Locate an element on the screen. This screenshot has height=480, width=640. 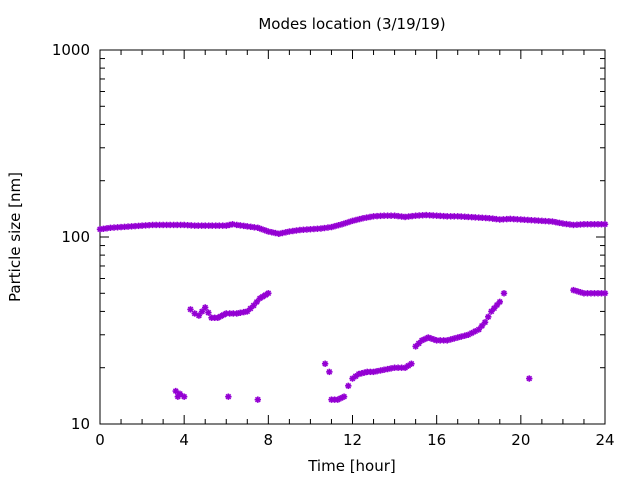
x-tick-label: 0 is located at coordinates (100, 440).